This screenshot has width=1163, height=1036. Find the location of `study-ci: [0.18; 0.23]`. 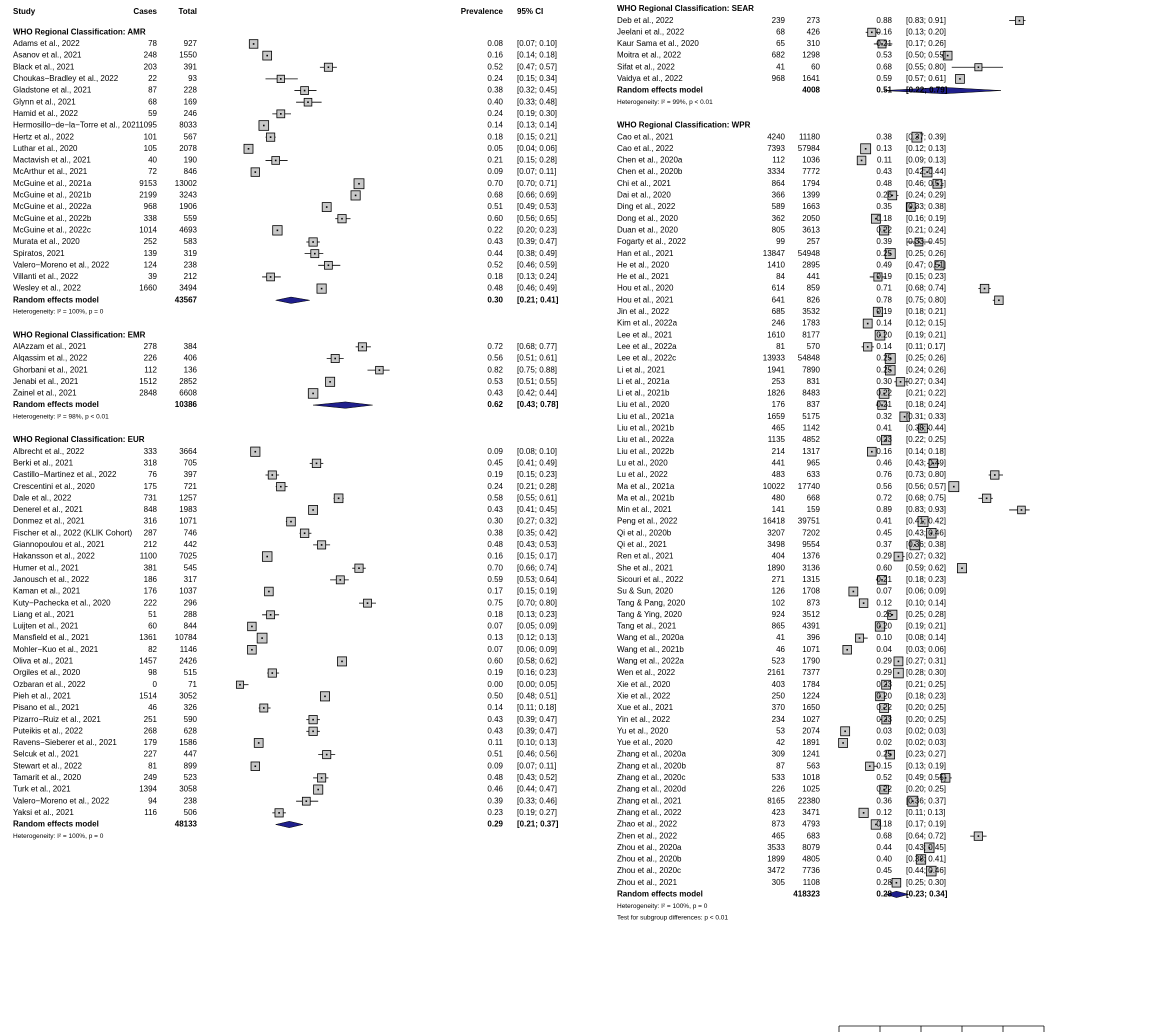

study-ci: [0.18; 0.23] is located at coordinates (926, 695).